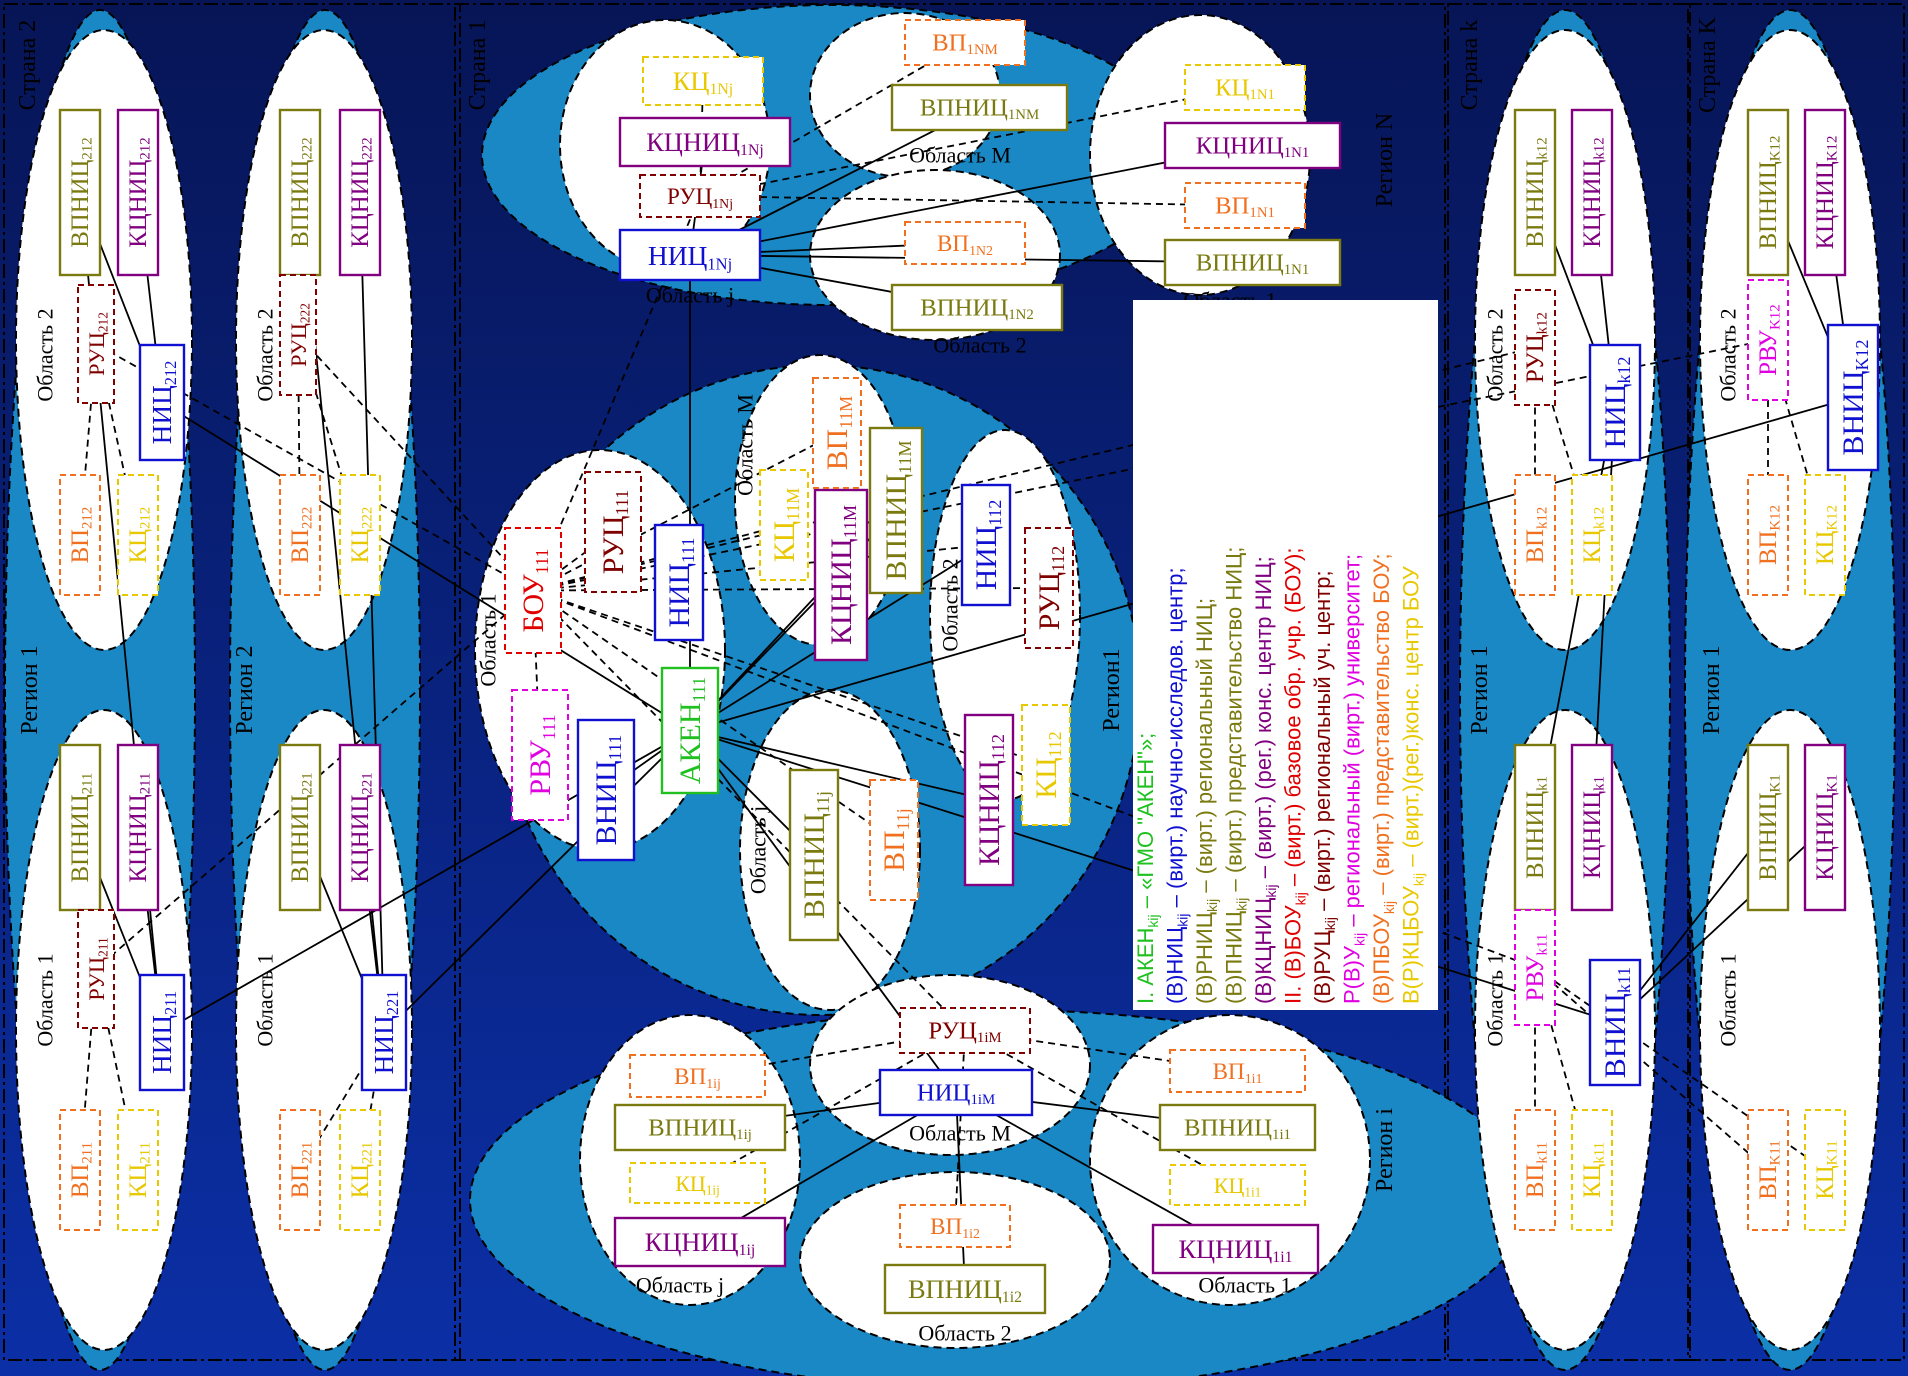 The image size is (1908, 1376). I want to click on node-vpnicK12: ВПНИЦK12, so click(1768, 192).